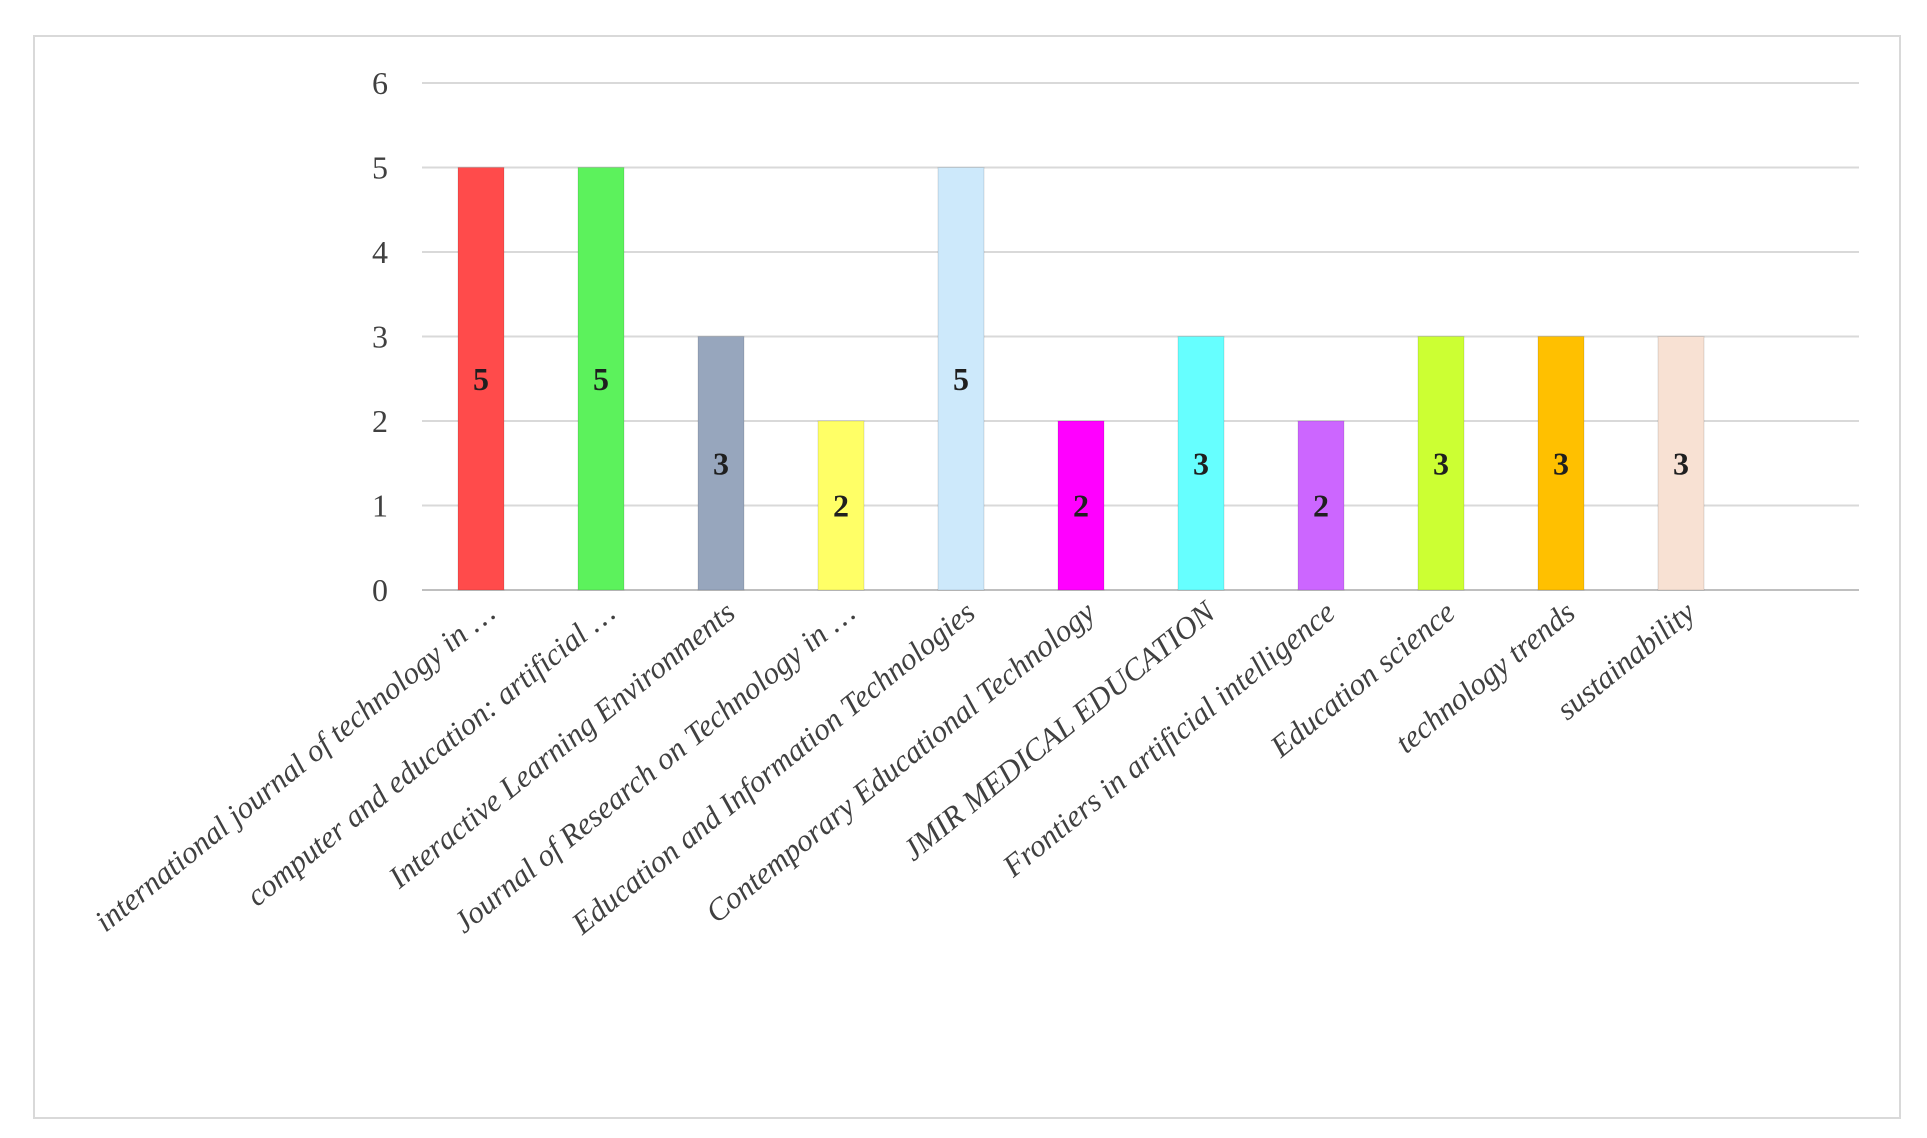  What do you see at coordinates (380, 421) in the screenshot?
I see `y-tick-label: 2` at bounding box center [380, 421].